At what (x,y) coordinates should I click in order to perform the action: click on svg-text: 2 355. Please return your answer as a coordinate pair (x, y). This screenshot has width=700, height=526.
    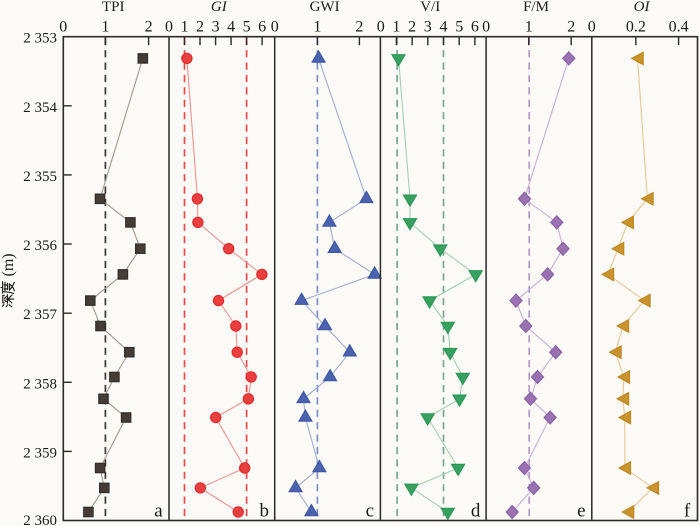
    Looking at the image, I should click on (40, 177).